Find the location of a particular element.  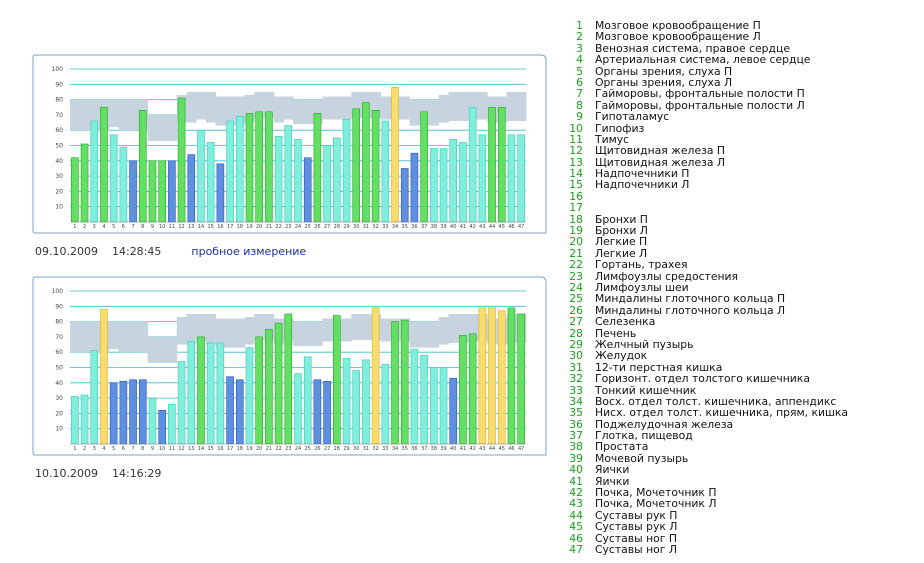

legend-number: 8 is located at coordinates (579, 105).